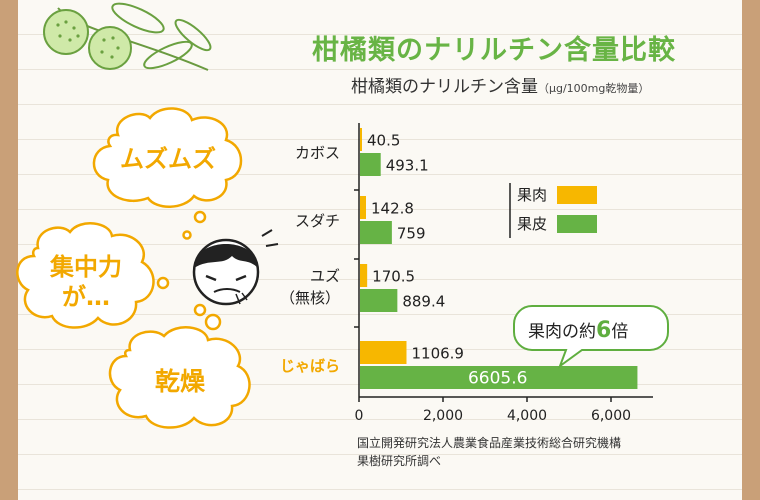 Image resolution: width=760 pixels, height=500 pixels. I want to click on bar-value-label: 40.5, so click(383, 141).